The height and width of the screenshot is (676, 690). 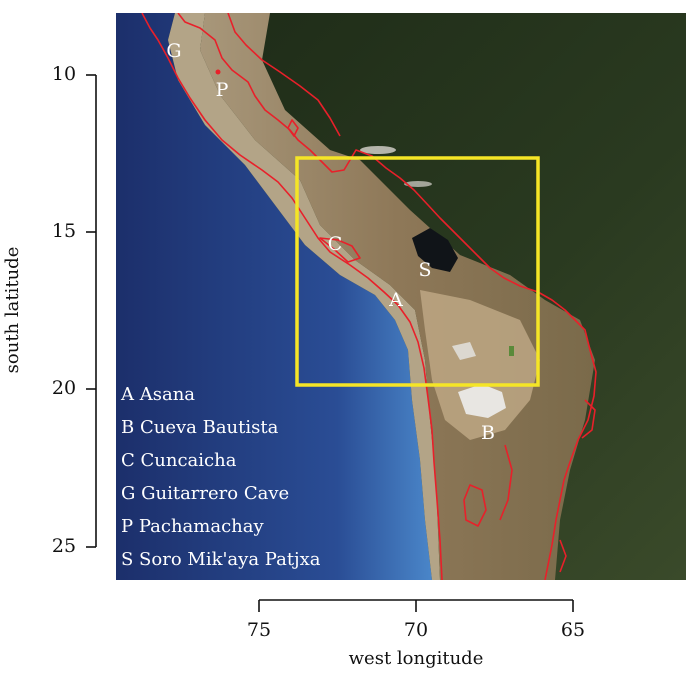 What do you see at coordinates (222, 90) in the screenshot?
I see `site-label-p: P` at bounding box center [222, 90].